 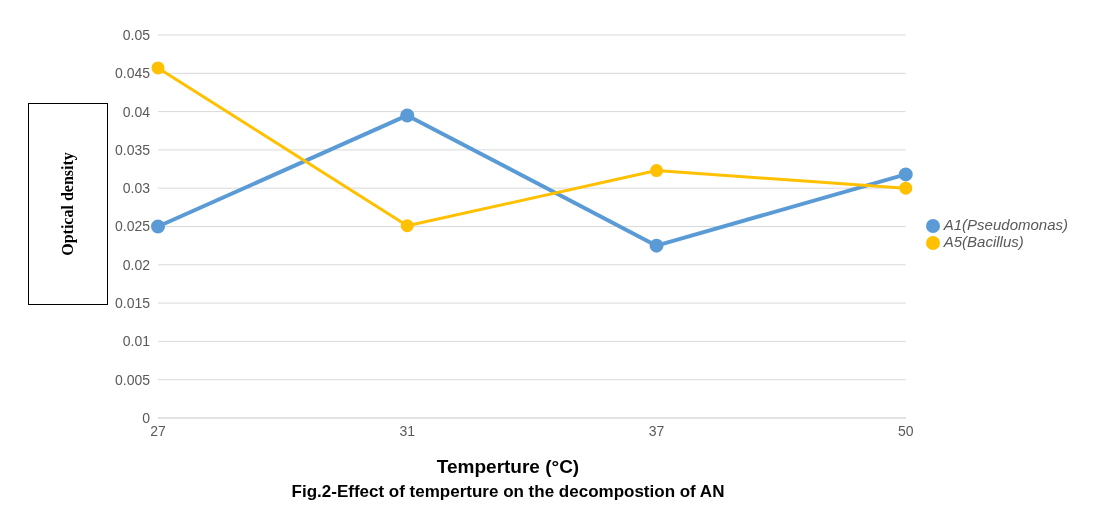 What do you see at coordinates (136, 34) in the screenshot?
I see `y-tick-label: 0.05` at bounding box center [136, 34].